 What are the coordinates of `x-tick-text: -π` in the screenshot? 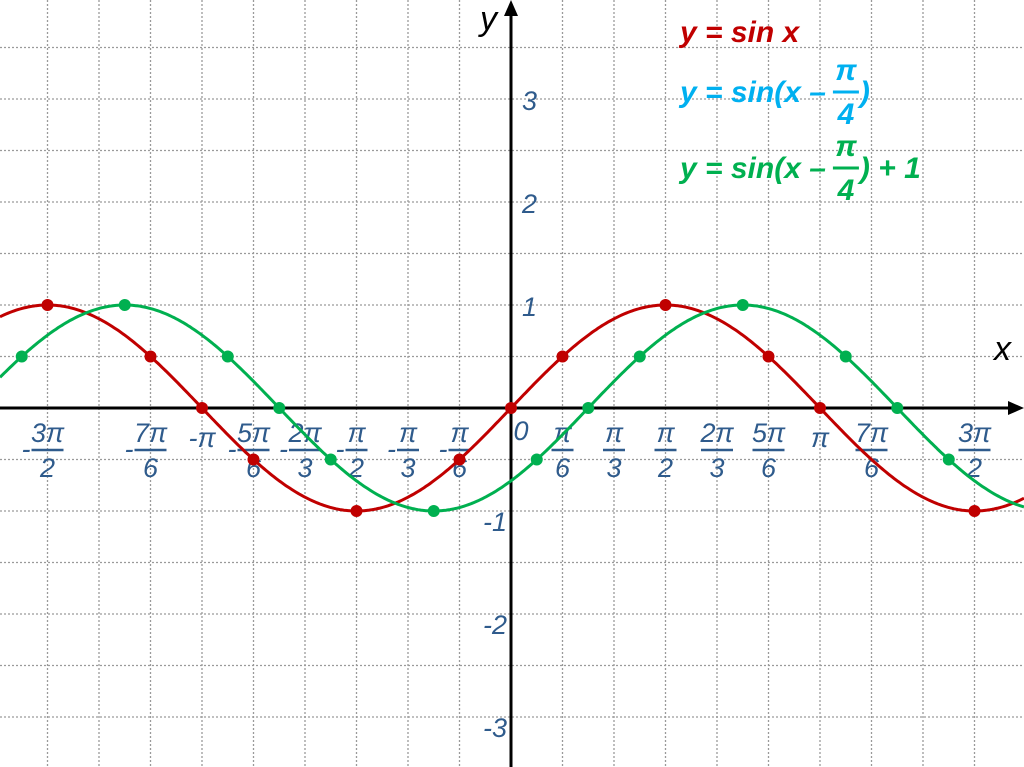 It's located at (202, 438).